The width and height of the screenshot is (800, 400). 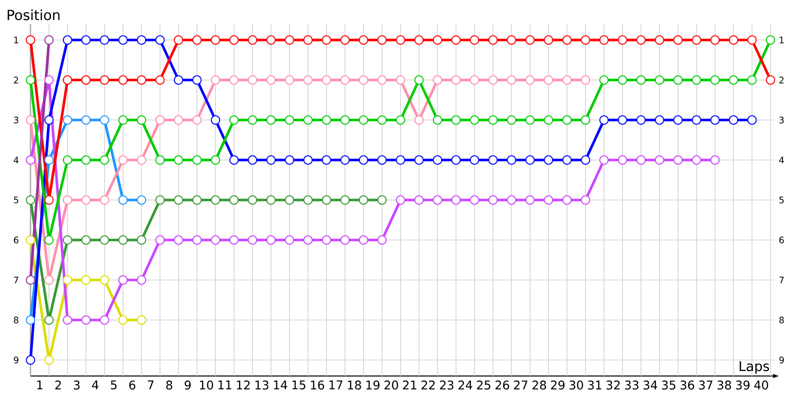 What do you see at coordinates (34, 14) in the screenshot?
I see `y-axis-title: Position` at bounding box center [34, 14].